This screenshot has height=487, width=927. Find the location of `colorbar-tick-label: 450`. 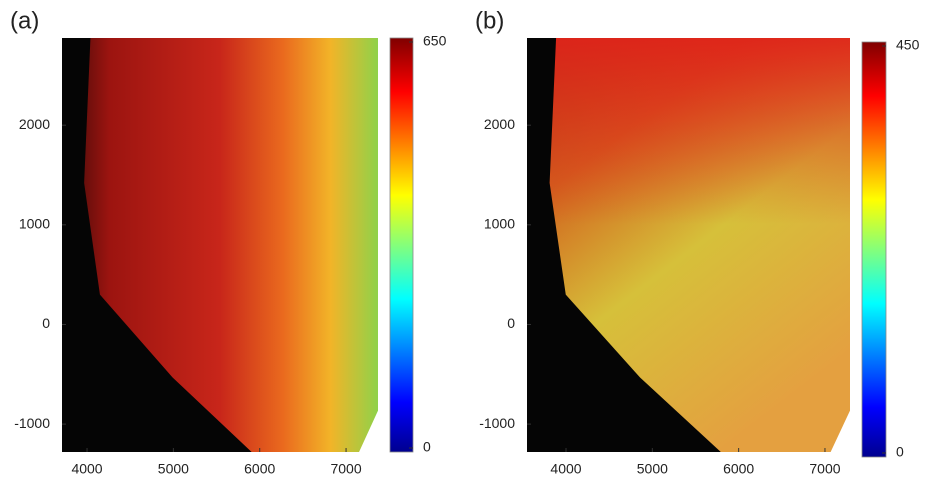

colorbar-tick-label: 450 is located at coordinates (908, 45).